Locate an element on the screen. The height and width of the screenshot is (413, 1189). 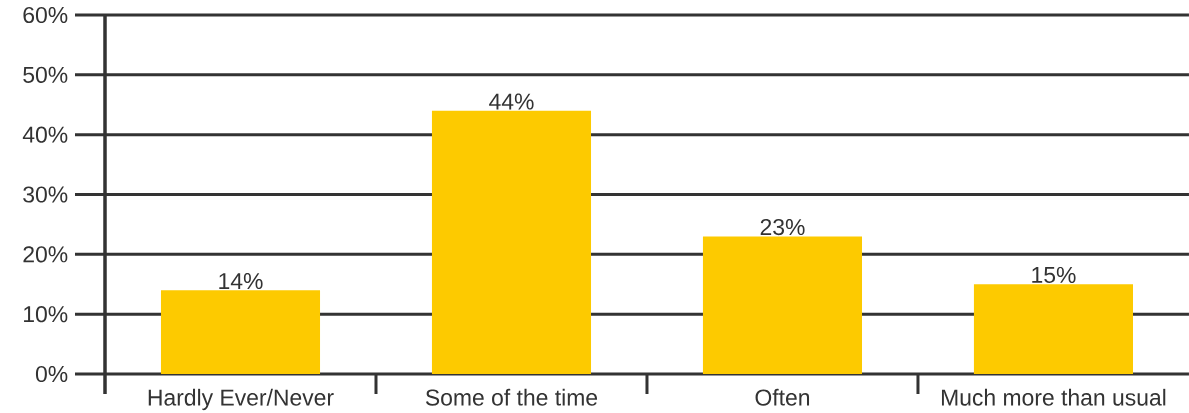
data-label: 15% is located at coordinates (1054, 275).